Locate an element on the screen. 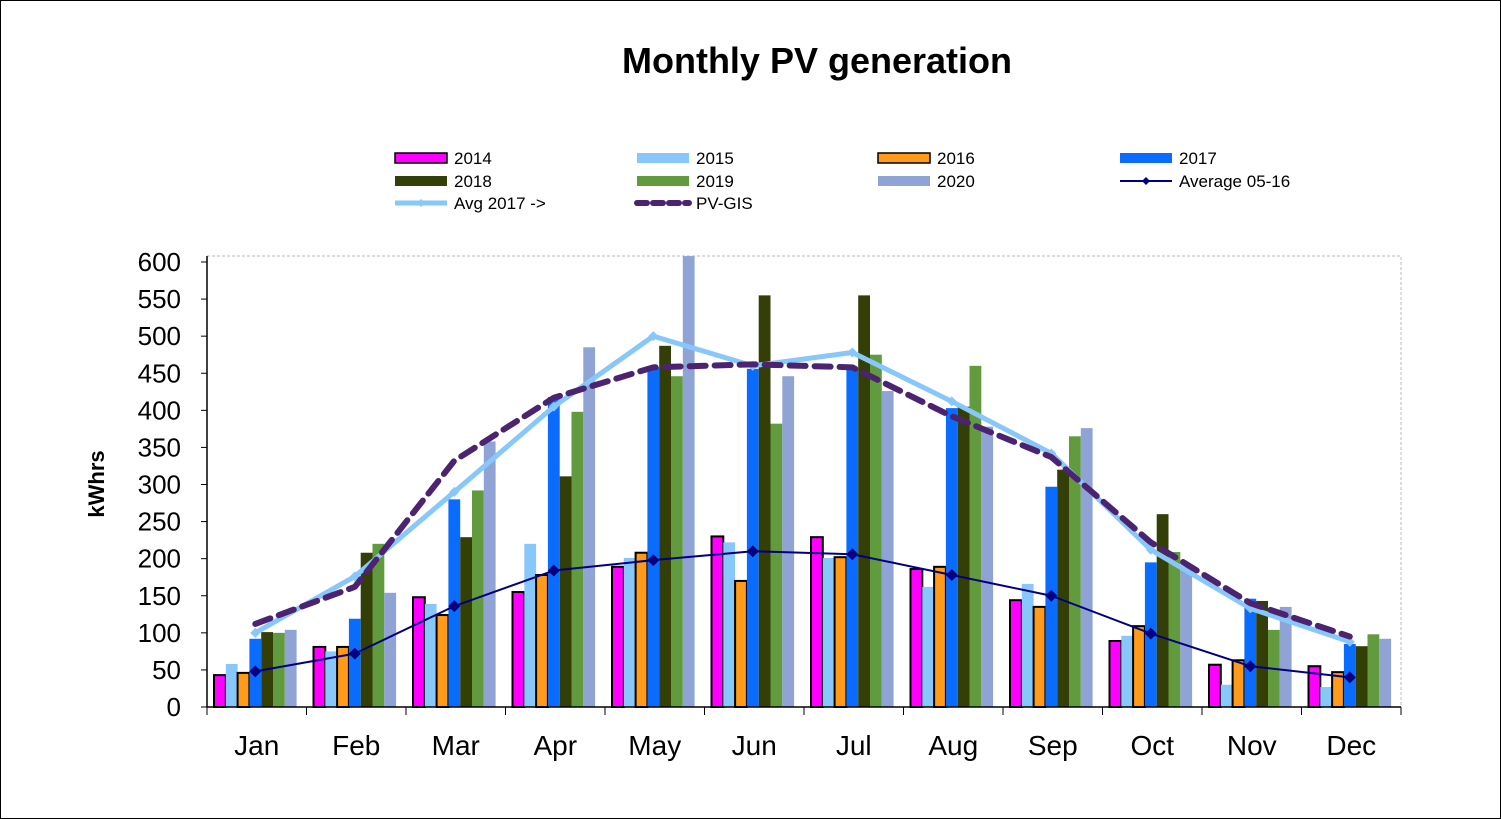 The width and height of the screenshot is (1501, 819). bar-2015-Nov is located at coordinates (1226, 695).